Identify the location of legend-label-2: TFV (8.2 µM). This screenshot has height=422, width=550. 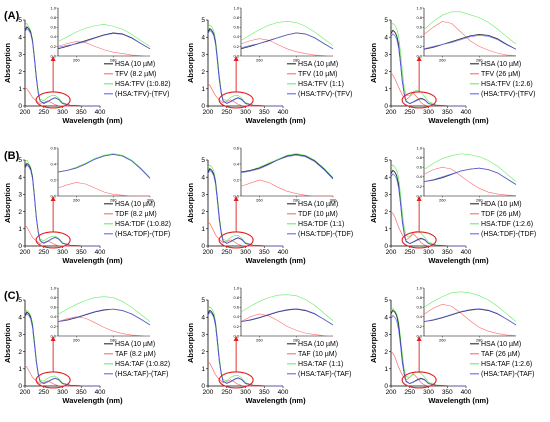
(135, 74).